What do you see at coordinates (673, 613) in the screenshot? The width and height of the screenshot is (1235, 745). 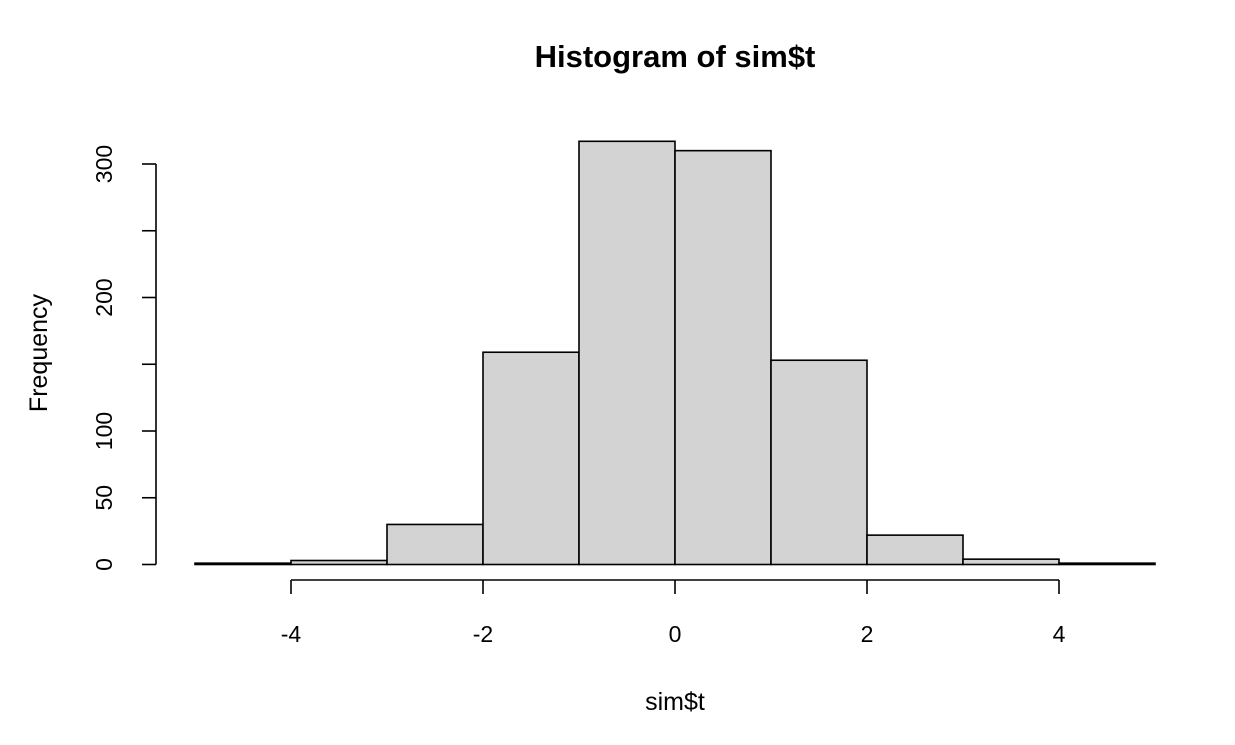 I see `x-axis: -4 -2 0 2 4` at bounding box center [673, 613].